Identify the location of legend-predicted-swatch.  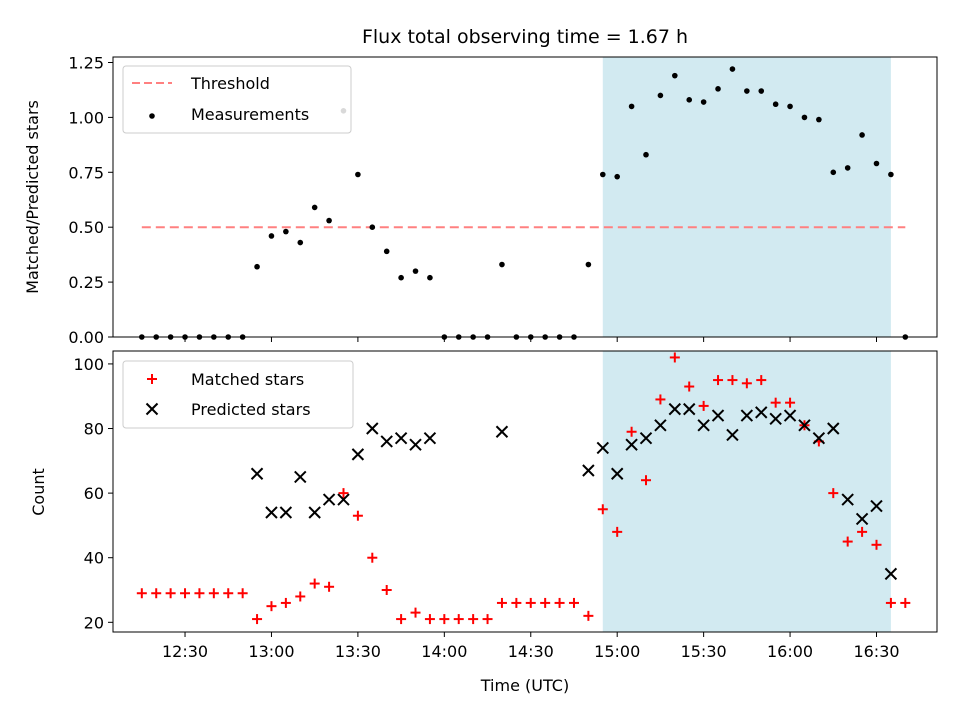
(152, 409).